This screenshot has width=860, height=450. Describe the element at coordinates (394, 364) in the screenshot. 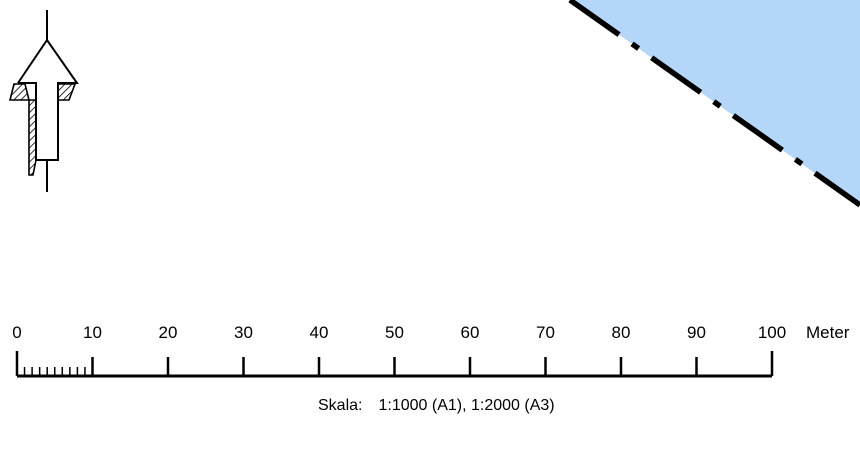

I see `scale-bar` at that location.